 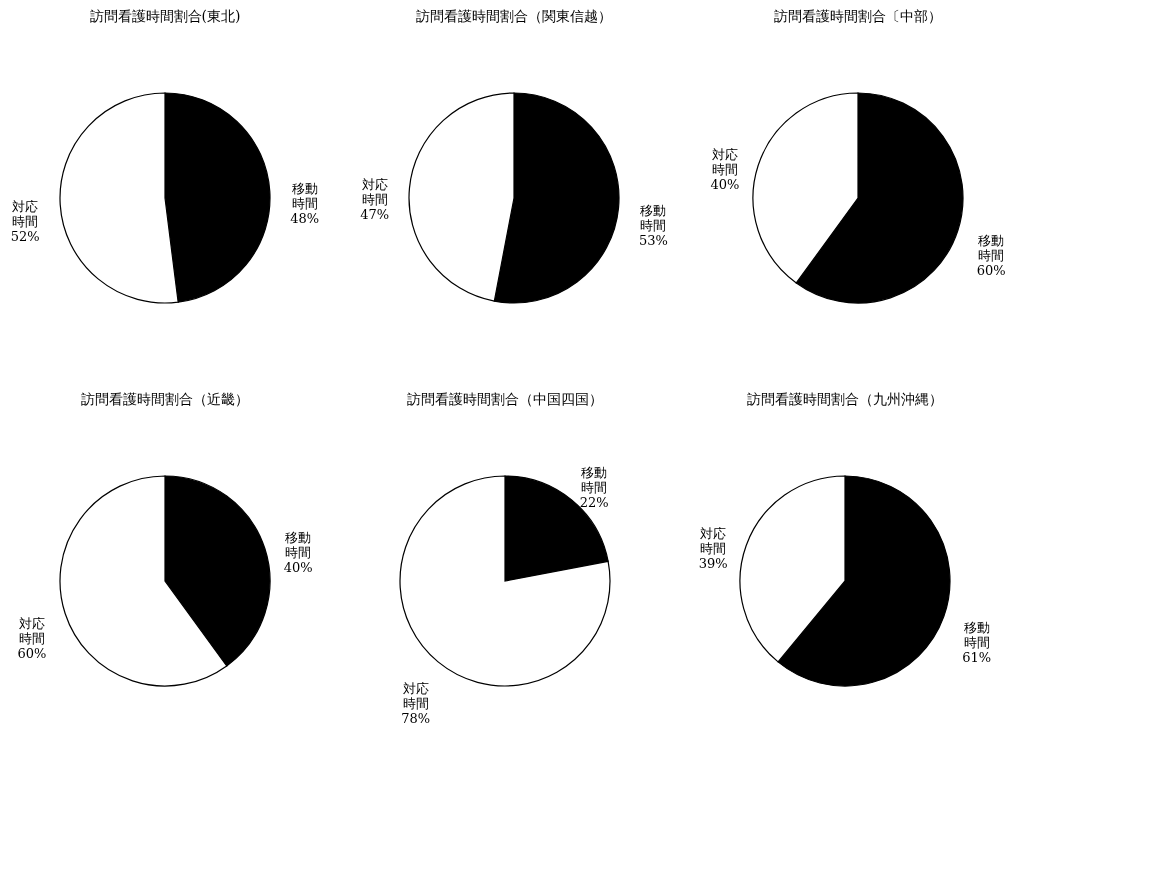 What do you see at coordinates (713, 563) in the screenshot?
I see `data-label: 39%` at bounding box center [713, 563].